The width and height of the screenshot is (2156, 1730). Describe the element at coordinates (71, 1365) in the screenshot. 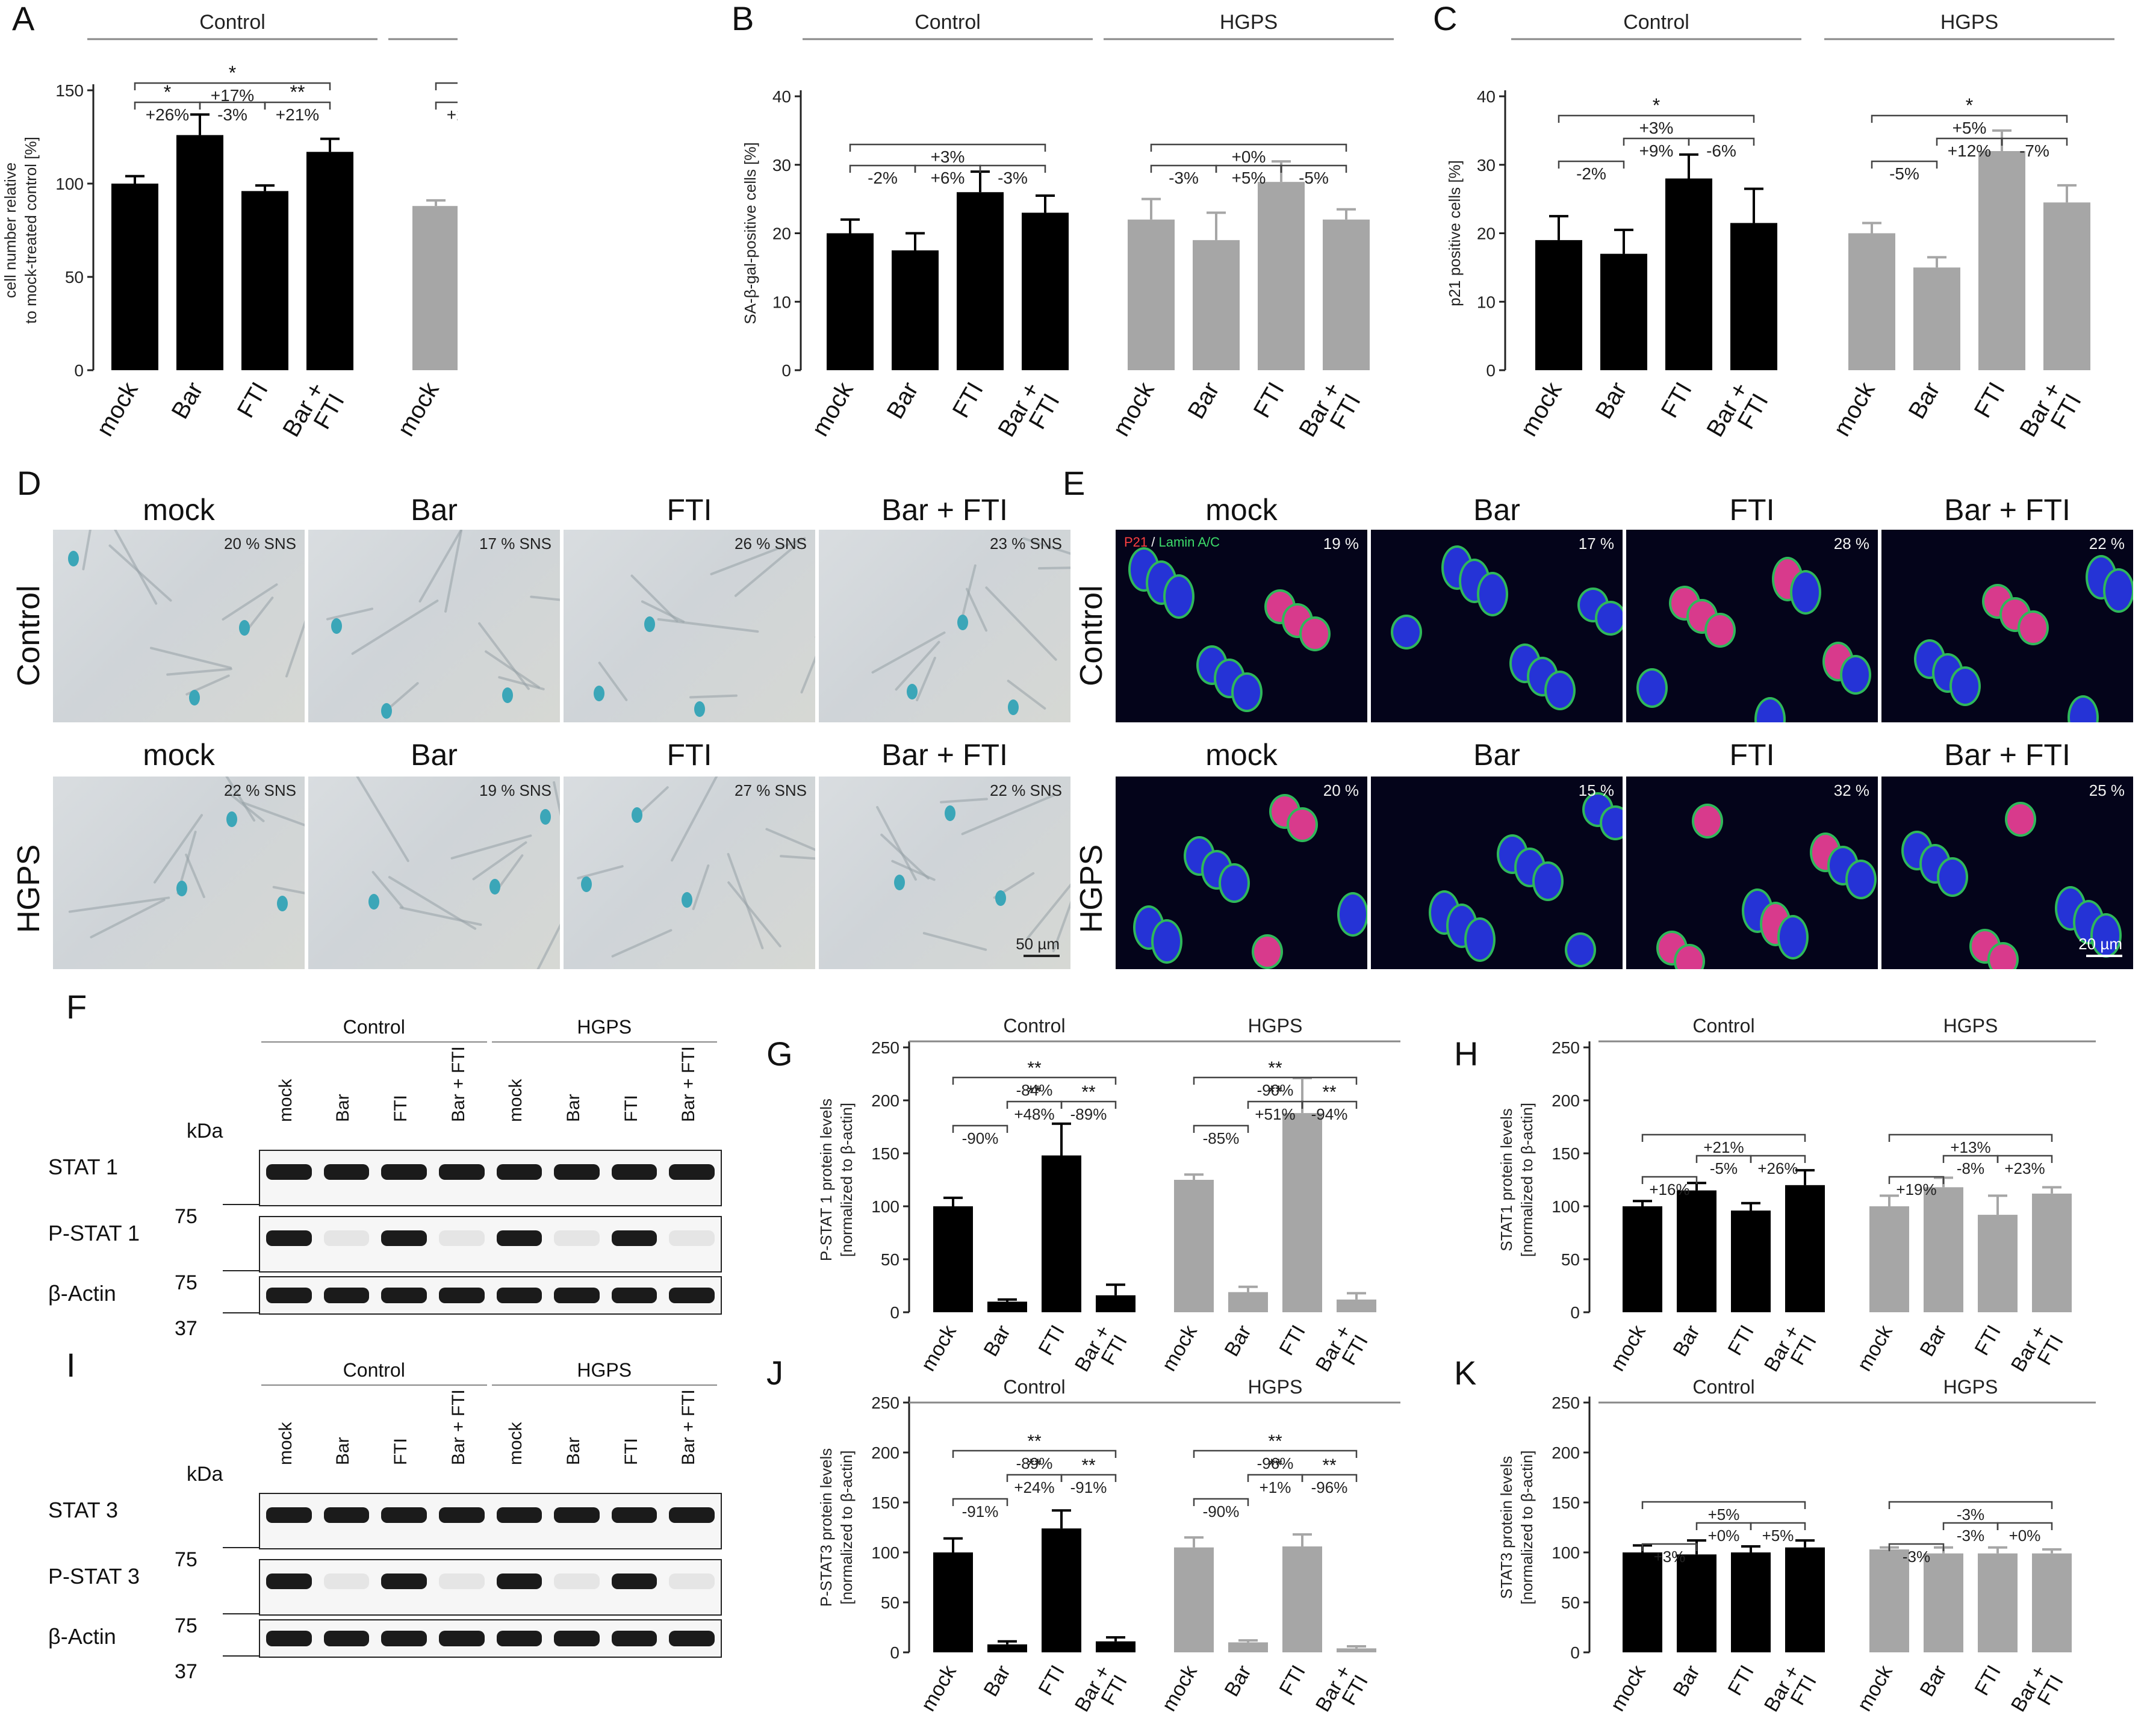

I see `panel-label-i: I` at that location.